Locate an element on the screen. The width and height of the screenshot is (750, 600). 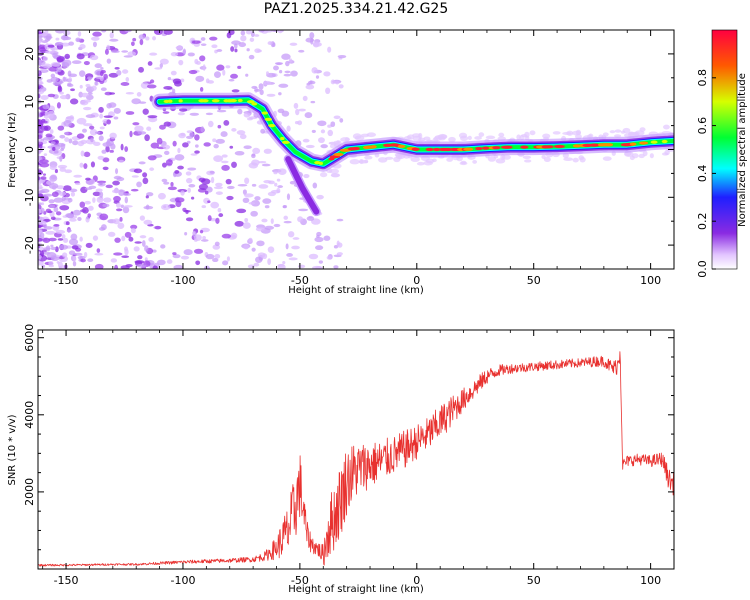
spectrogram-x-tick-label: -100 is located at coordinates (182, 280).